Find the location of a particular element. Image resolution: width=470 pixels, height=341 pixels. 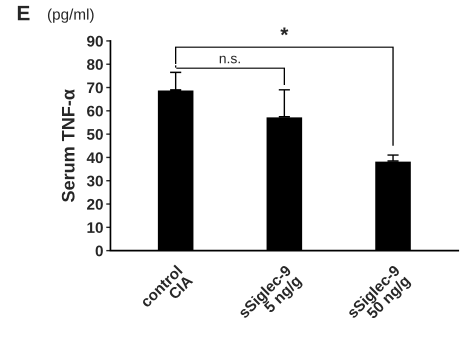

y-tick-label: 40 is located at coordinates (94, 158).